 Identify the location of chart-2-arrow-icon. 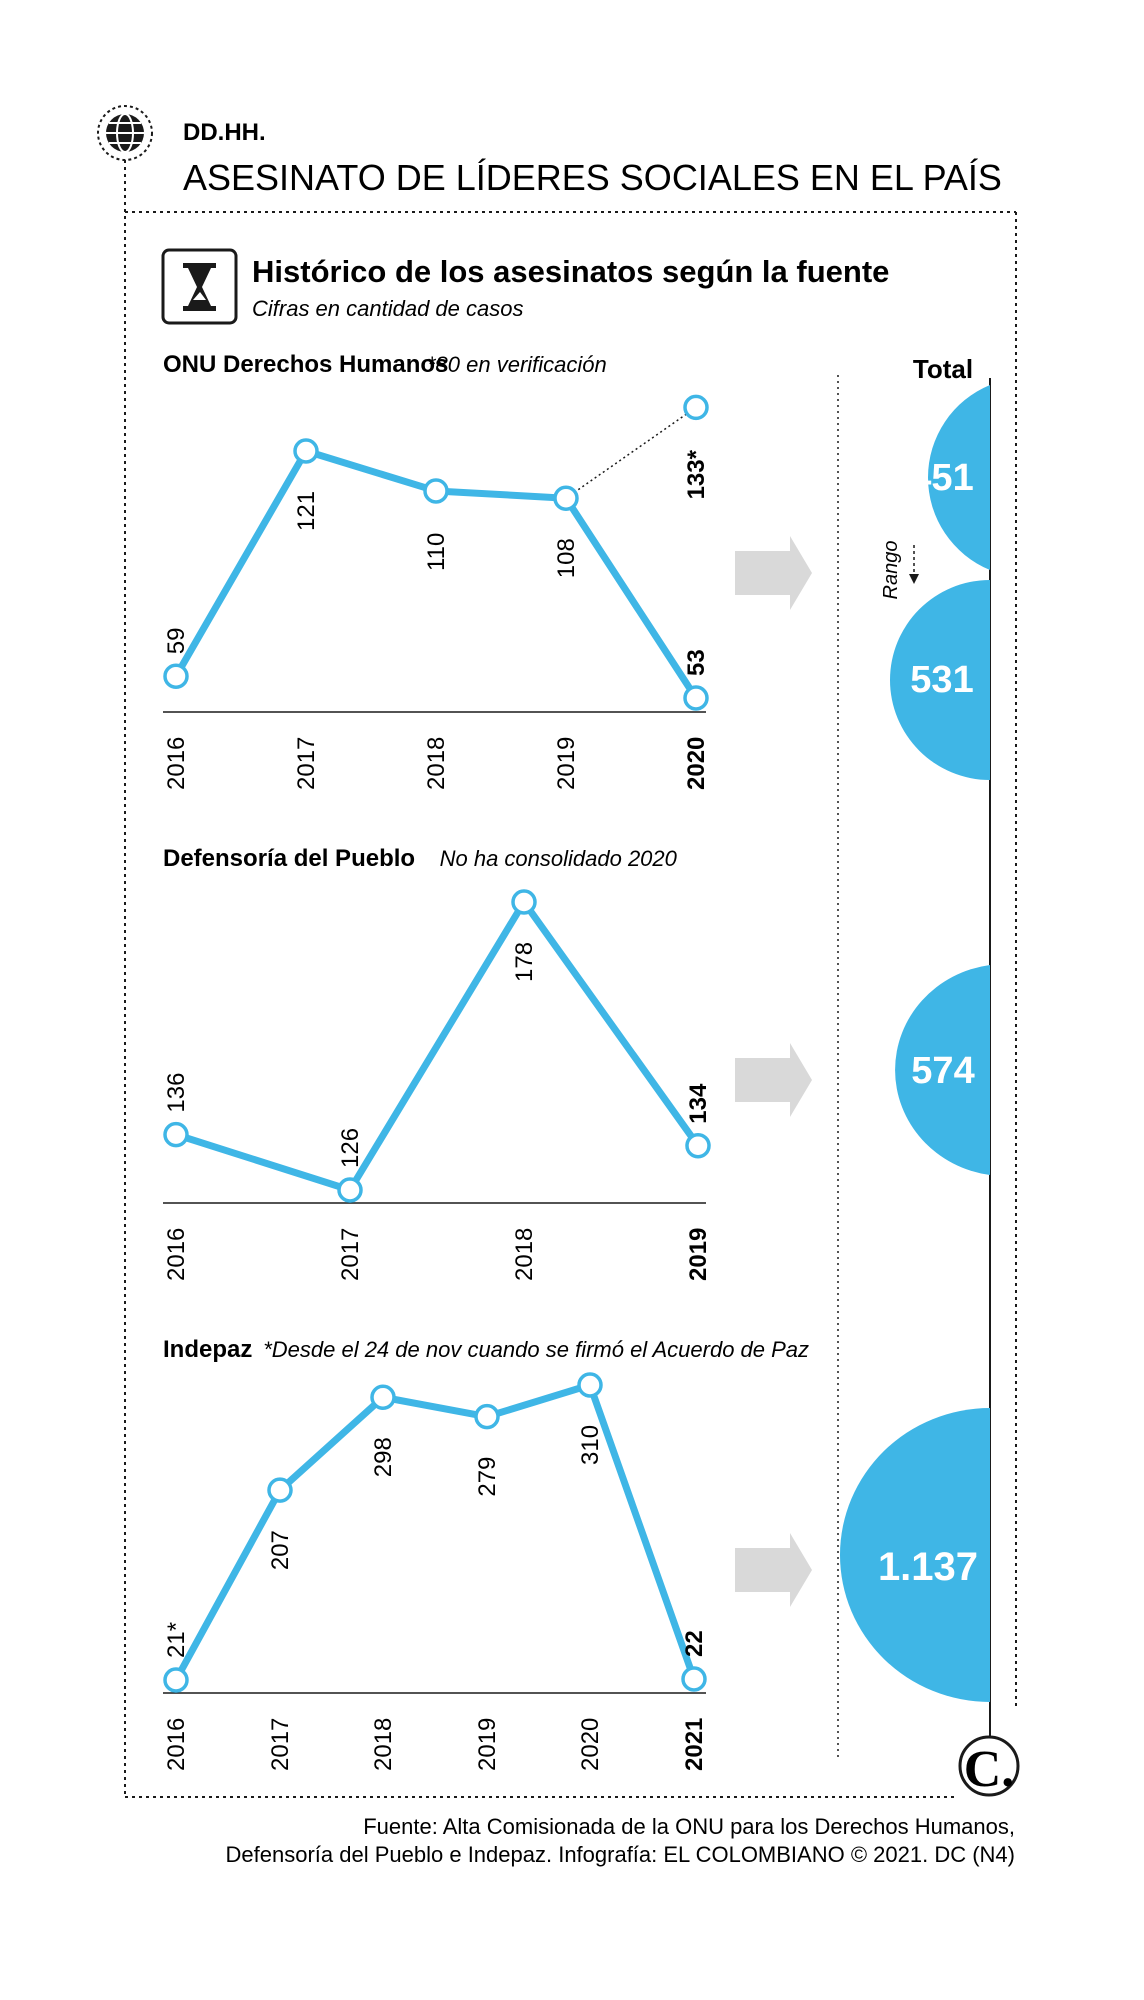
(773, 1080).